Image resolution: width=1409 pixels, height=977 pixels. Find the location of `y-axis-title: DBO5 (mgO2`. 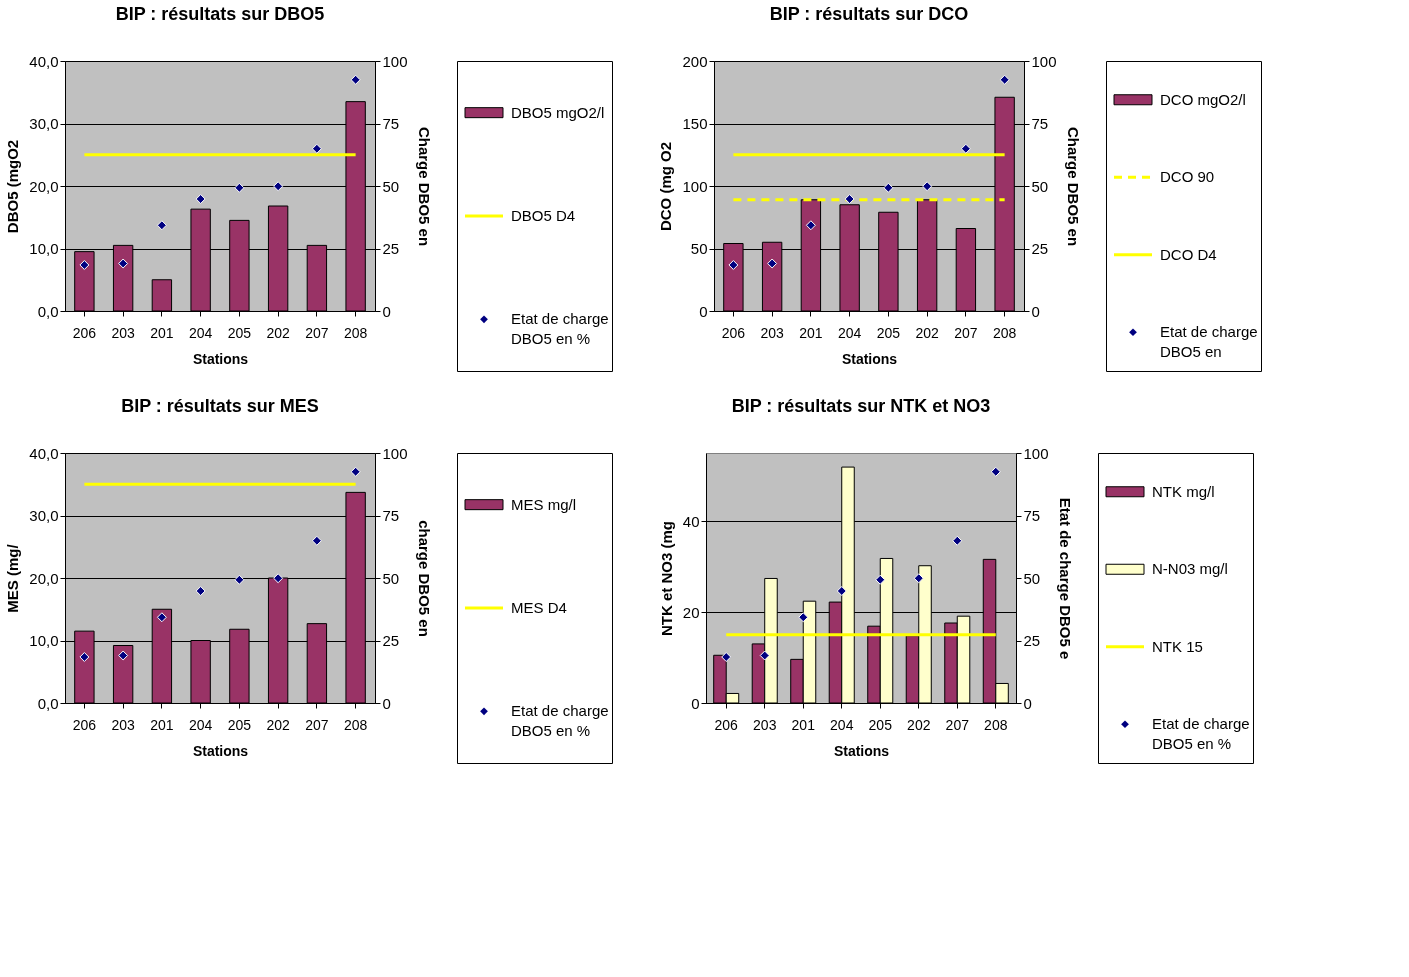

y-axis-title: DBO5 (mgO2 is located at coordinates (13, 186).